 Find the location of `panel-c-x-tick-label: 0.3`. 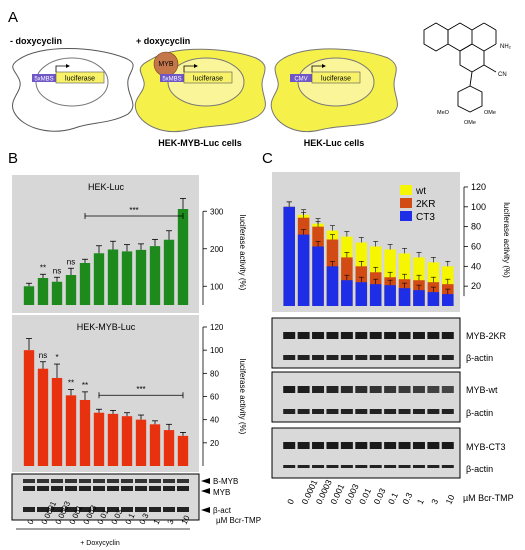

panel-c-x-tick-label: 0.3 is located at coordinates (407, 498).